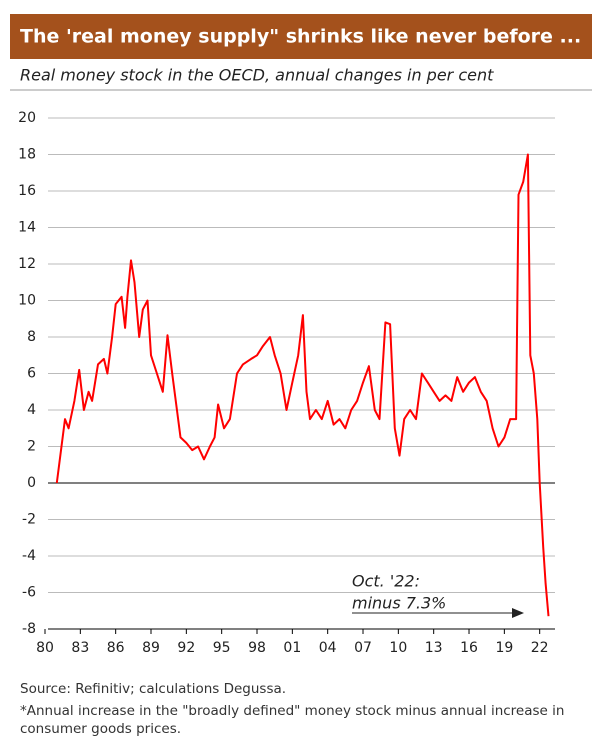 This screenshot has height=753, width=605. Describe the element at coordinates (469, 648) in the screenshot. I see `x-tick-label: 16` at that location.